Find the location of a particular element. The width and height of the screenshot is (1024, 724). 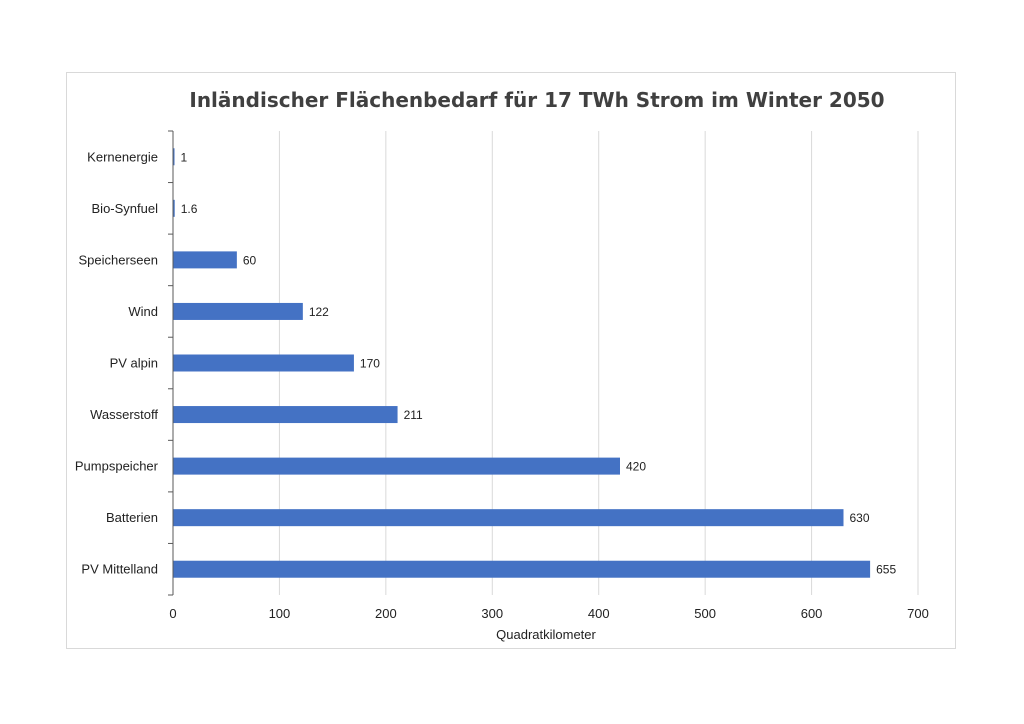

data-label: 655 is located at coordinates (886, 570).